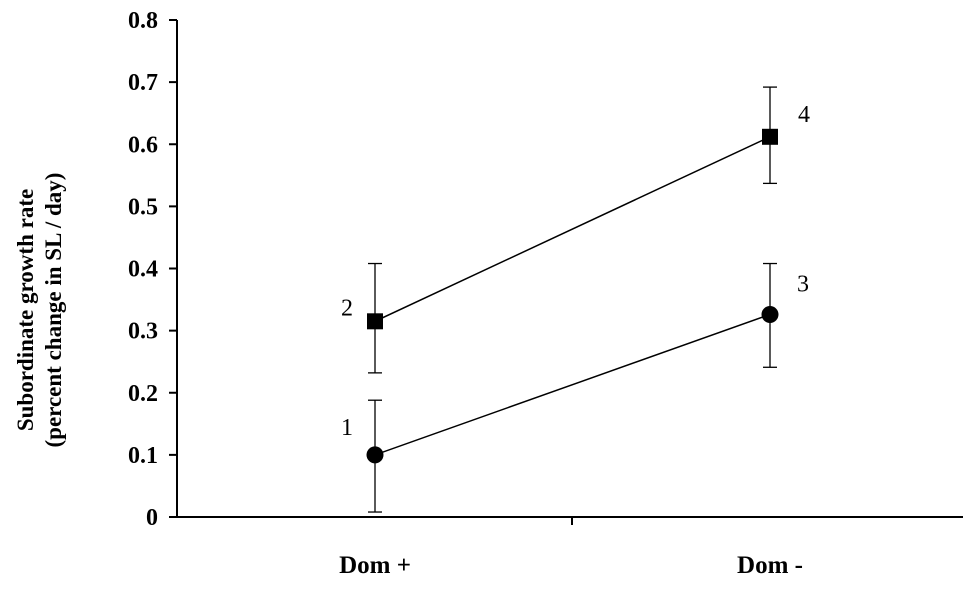 The image size is (963, 589). Describe the element at coordinates (143, 145) in the screenshot. I see `y-tick-label: 0.6` at that location.